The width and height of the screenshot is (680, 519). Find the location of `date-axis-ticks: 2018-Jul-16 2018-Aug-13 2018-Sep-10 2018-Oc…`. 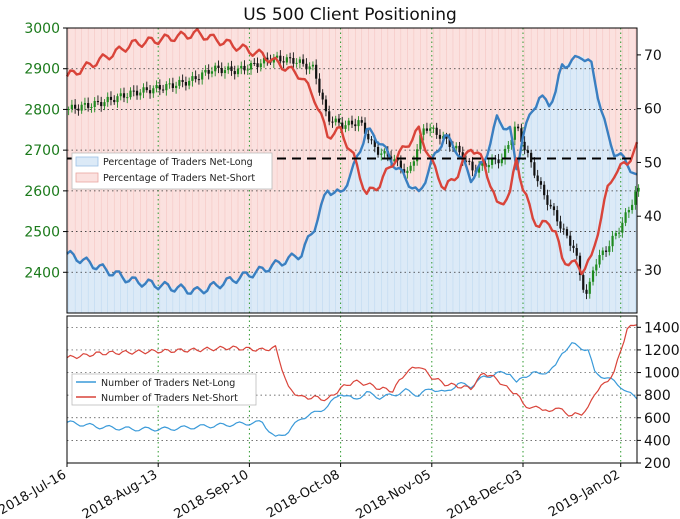

date-axis-ticks: 2018-Jul-16 2018-Aug-13 2018-Sep-10 2018-Oc… is located at coordinates (311, 491).